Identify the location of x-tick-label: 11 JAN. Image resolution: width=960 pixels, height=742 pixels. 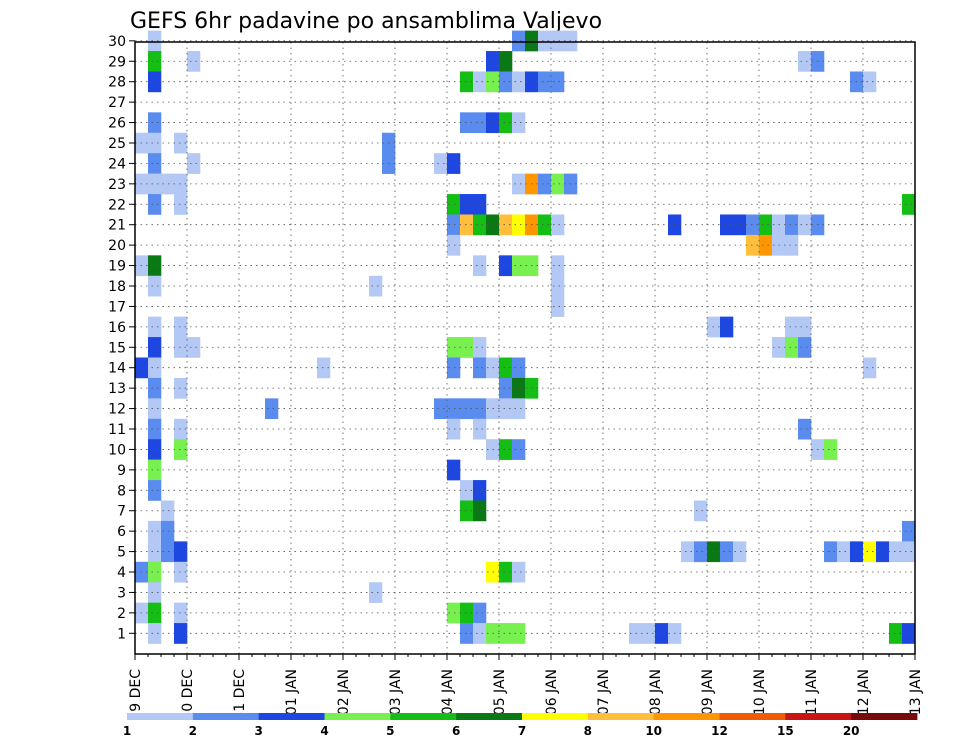
(812, 692).